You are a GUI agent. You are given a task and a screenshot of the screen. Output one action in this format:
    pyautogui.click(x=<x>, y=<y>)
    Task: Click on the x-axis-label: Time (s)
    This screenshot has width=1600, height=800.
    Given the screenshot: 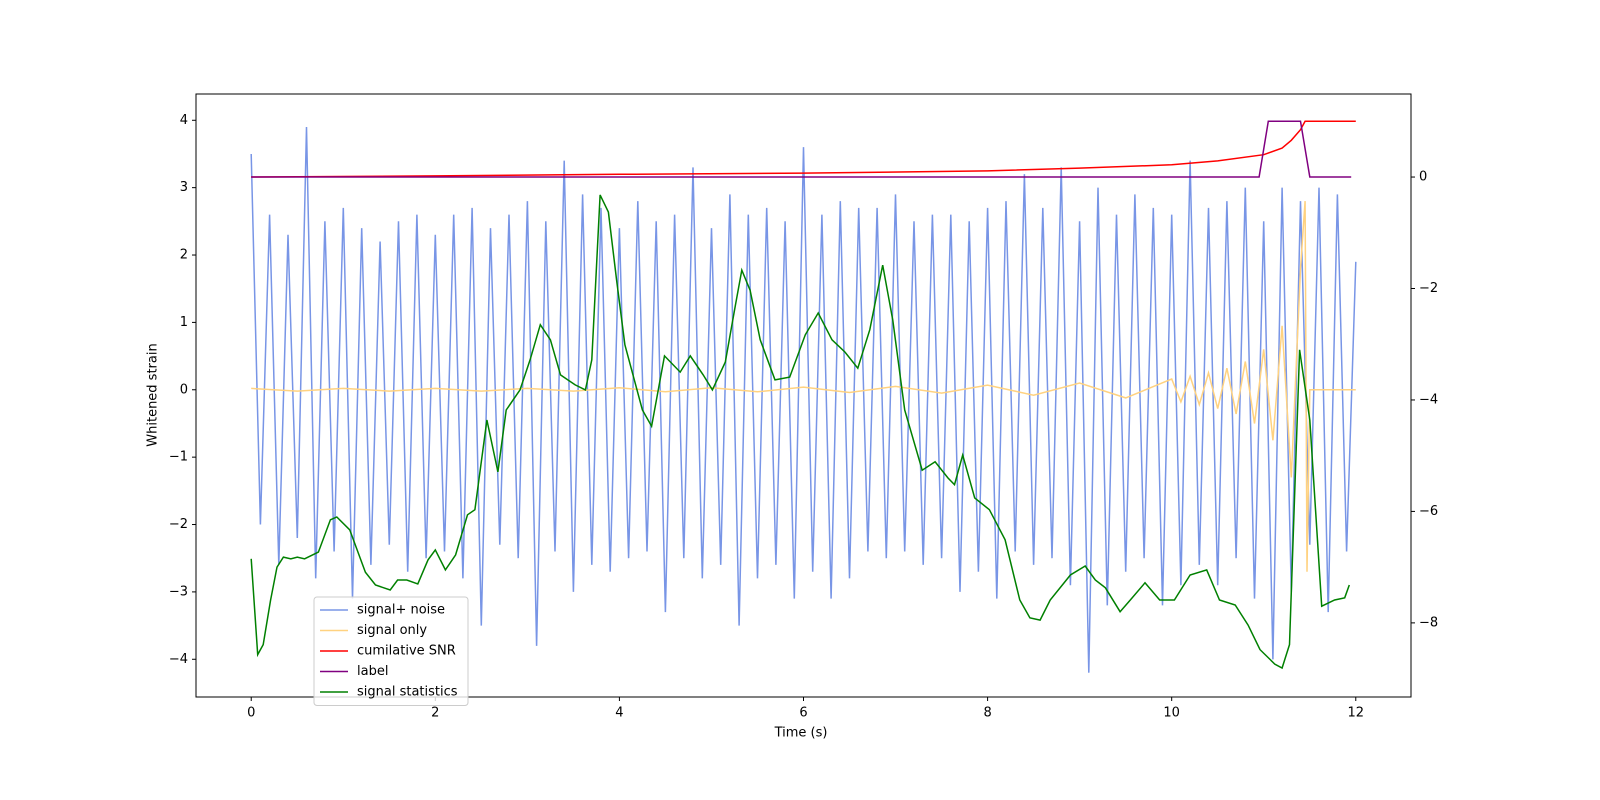 What is the action you would take?
    pyautogui.click(x=801, y=733)
    